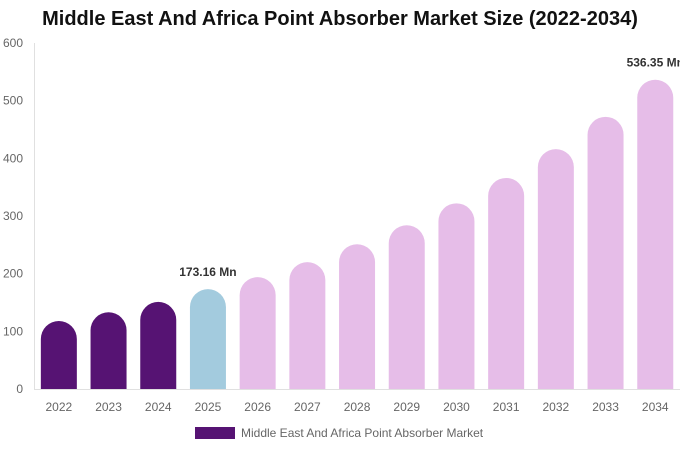  I want to click on bar-2026, so click(257, 333).